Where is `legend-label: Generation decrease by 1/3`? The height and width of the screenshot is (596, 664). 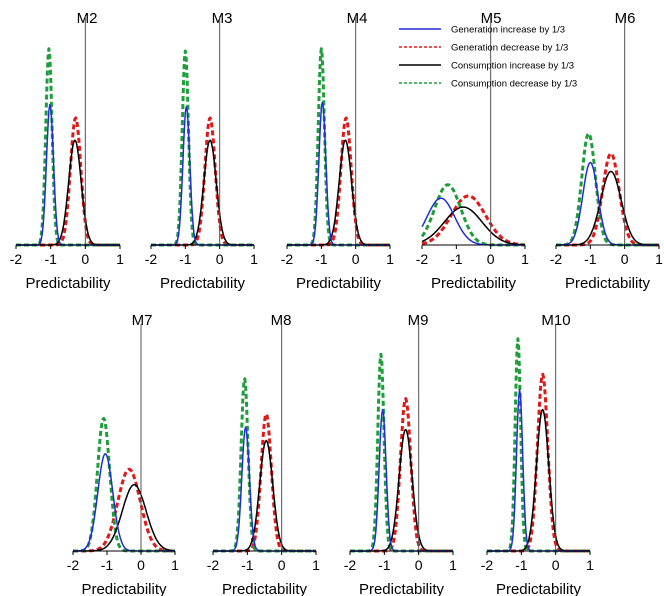 legend-label: Generation decrease by 1/3 is located at coordinates (509, 48).